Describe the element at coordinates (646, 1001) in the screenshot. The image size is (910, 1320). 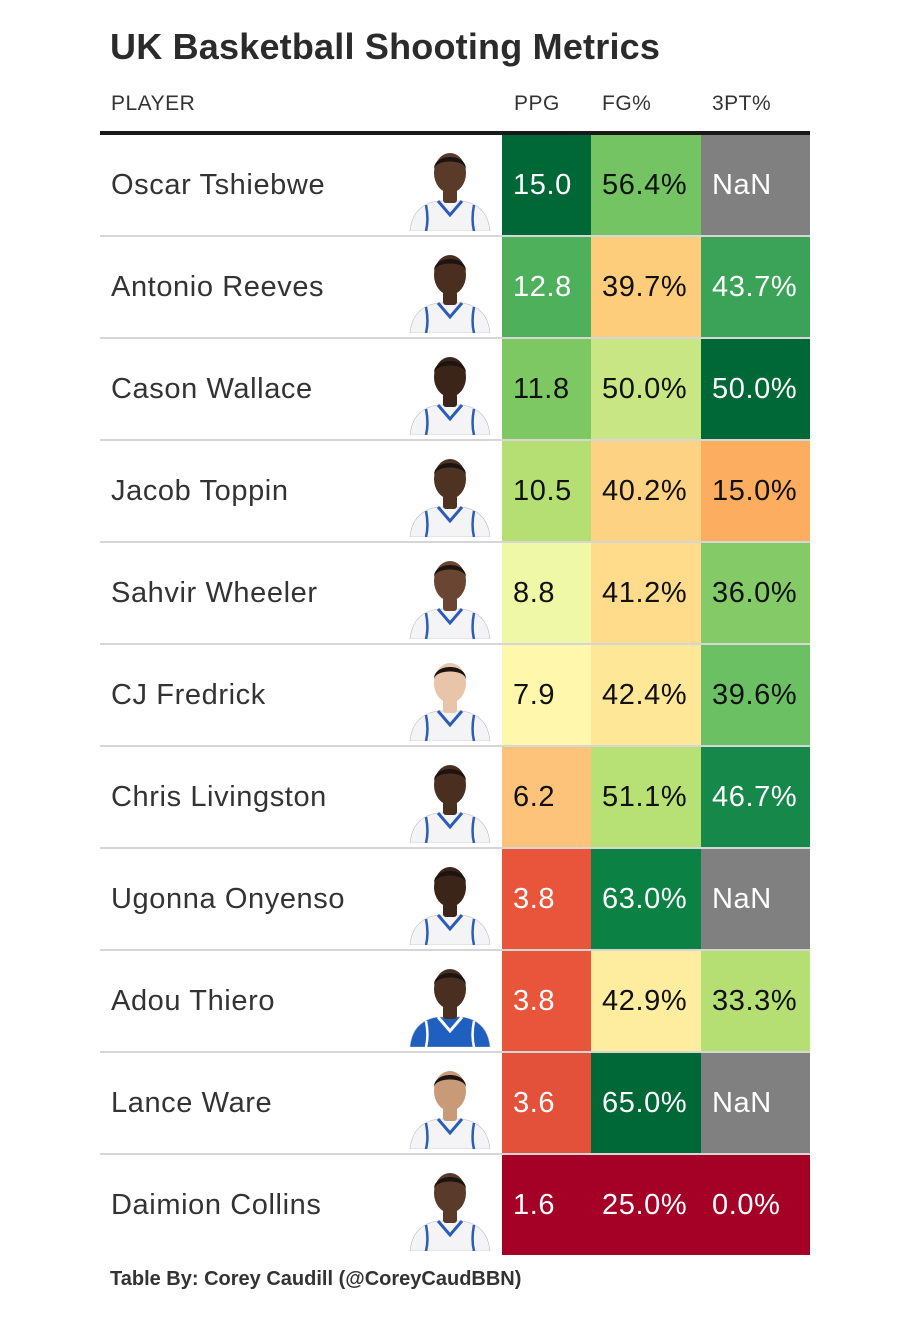
I see `fg-pct-cell: 42.9%` at that location.